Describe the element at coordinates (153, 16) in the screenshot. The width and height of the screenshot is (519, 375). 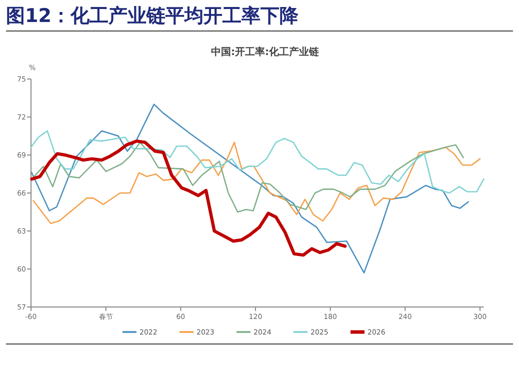
I see `chart-title: 图12：化工产业链平均开工率下降` at that location.